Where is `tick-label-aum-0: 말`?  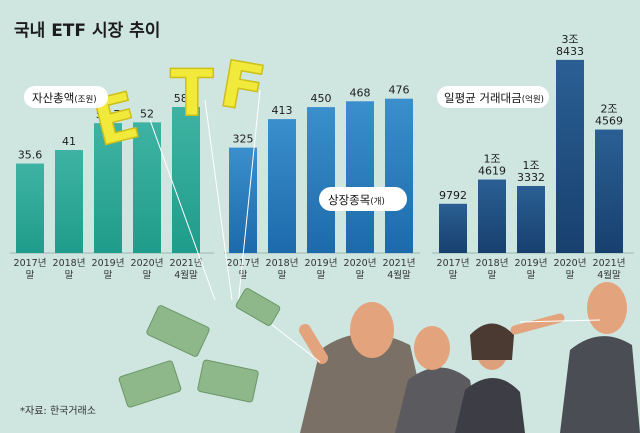
tick-label-aum-0: 말 is located at coordinates (30, 275).